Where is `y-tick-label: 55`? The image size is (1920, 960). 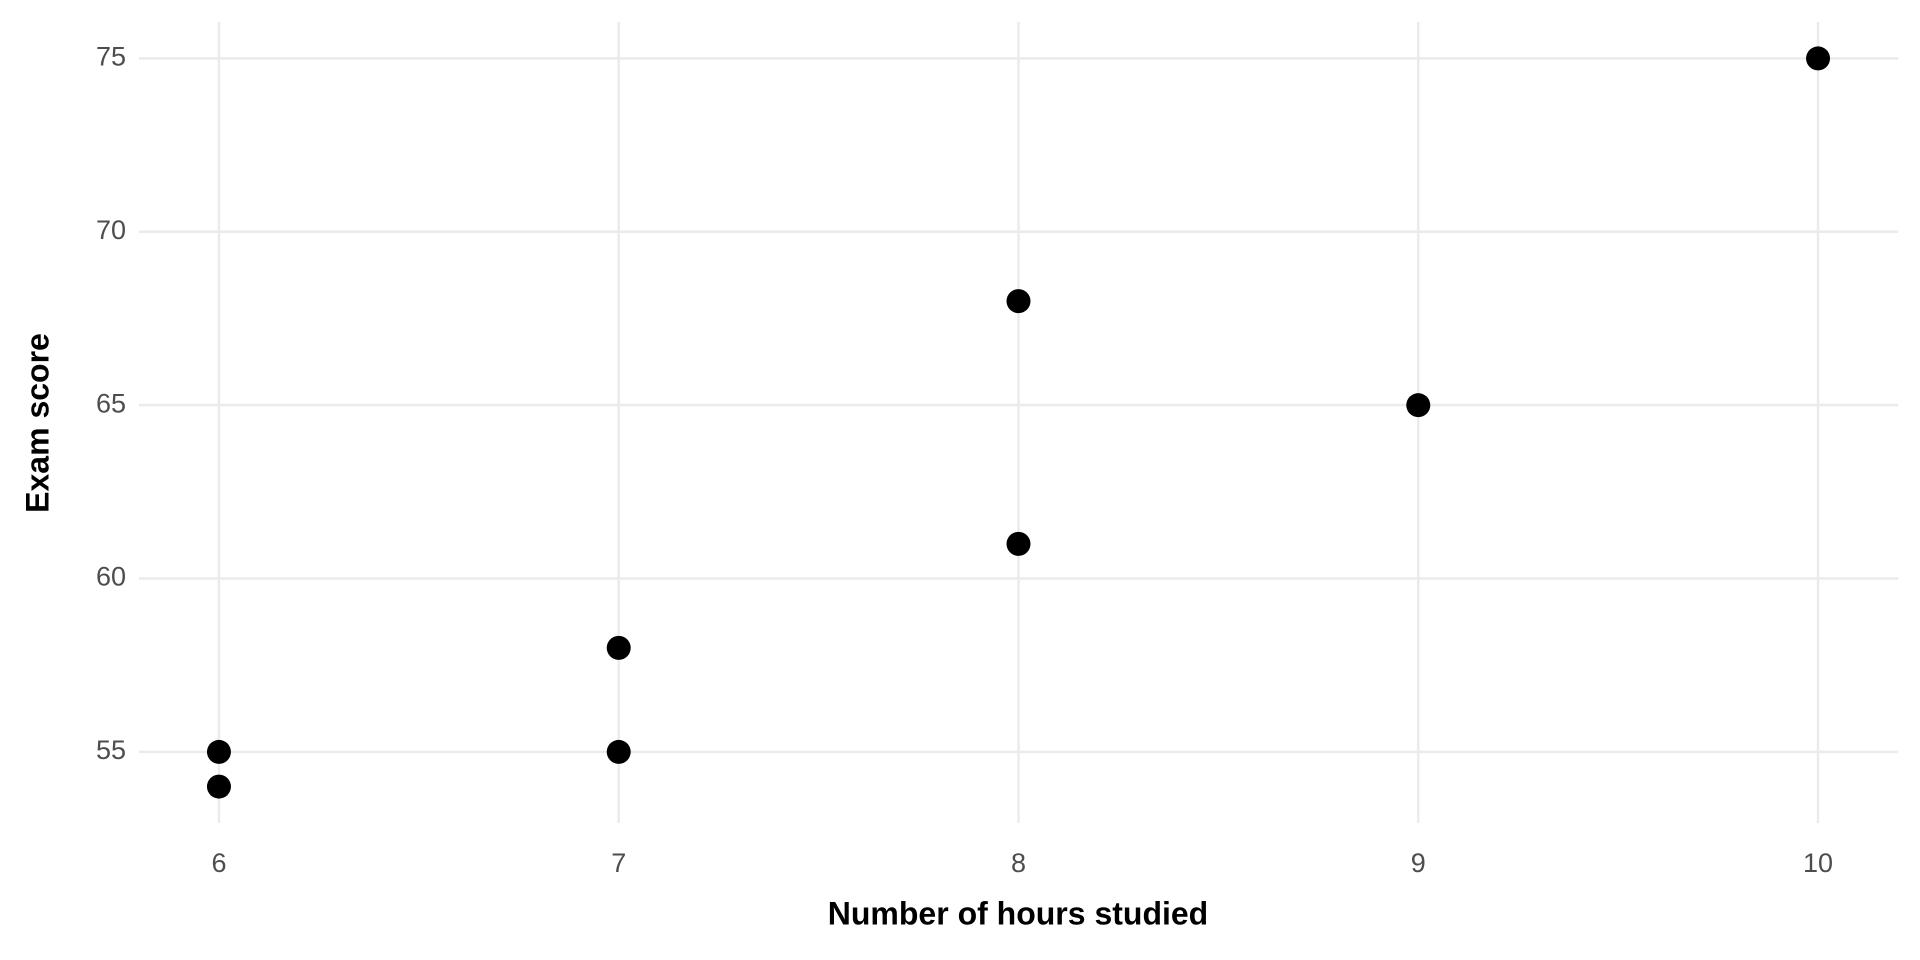
y-tick-label: 55 is located at coordinates (111, 750).